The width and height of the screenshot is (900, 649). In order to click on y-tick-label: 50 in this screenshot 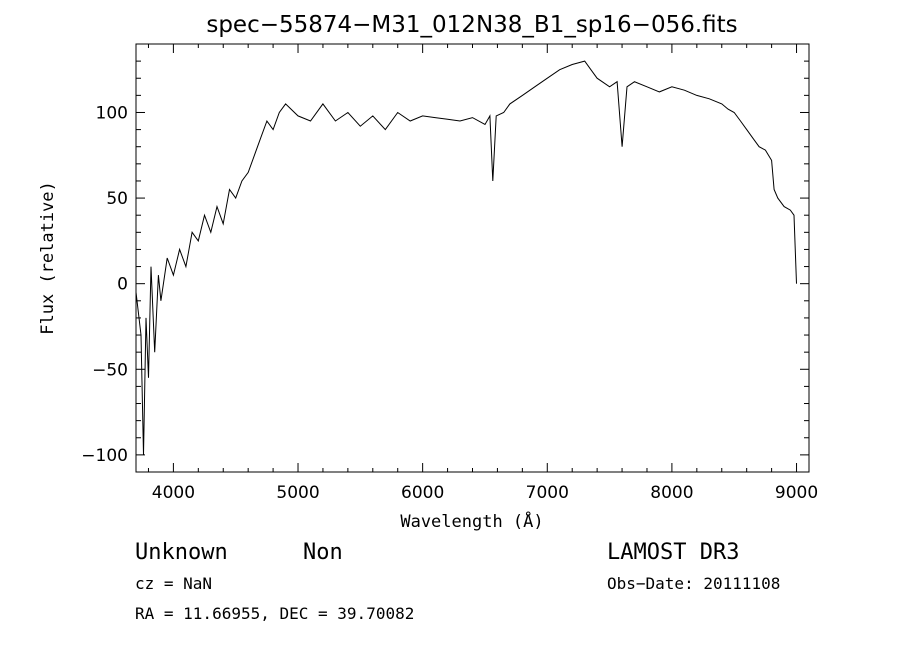, I will do `click(117, 199)`.